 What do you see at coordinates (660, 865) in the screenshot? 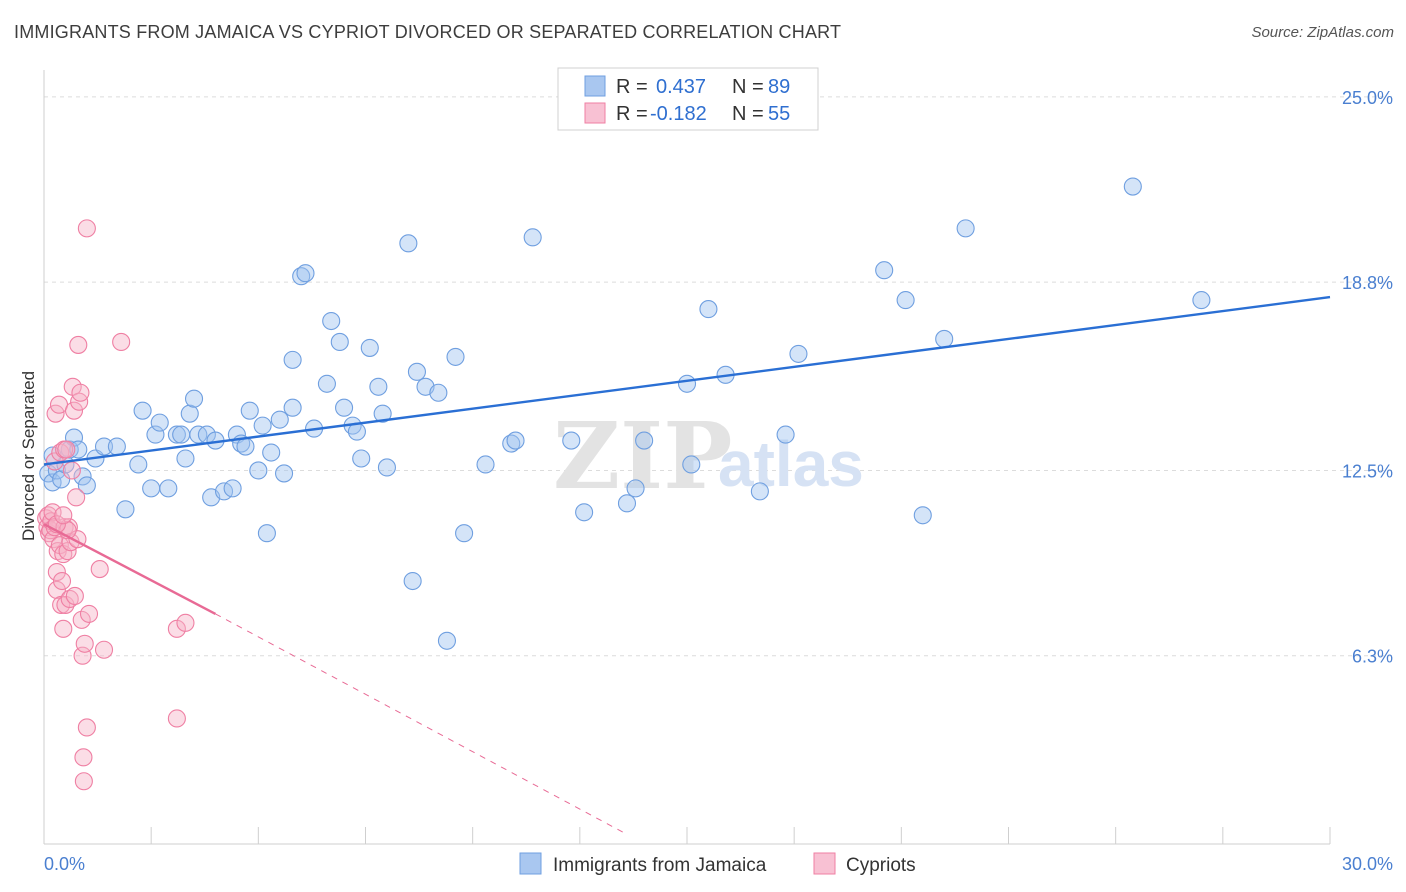
I see `bottom-legend-label-jamaica: Immigrants from Jamaica` at bounding box center [660, 865].